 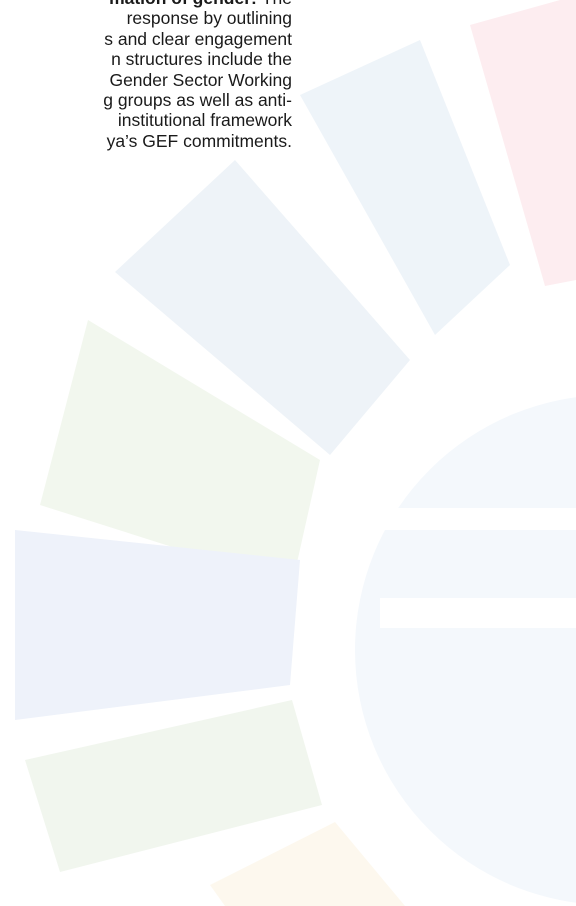 I want to click on text-line: response by outlining, so click(x=209, y=18).